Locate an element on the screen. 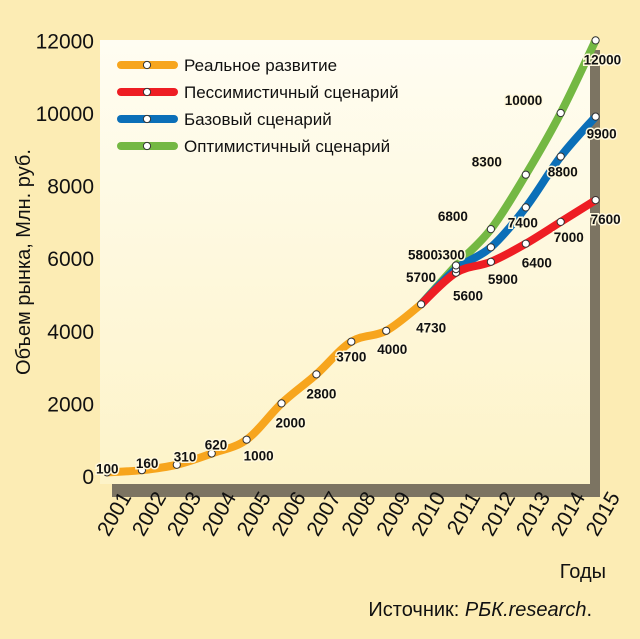  source-prefix: Источник: is located at coordinates (416, 610).